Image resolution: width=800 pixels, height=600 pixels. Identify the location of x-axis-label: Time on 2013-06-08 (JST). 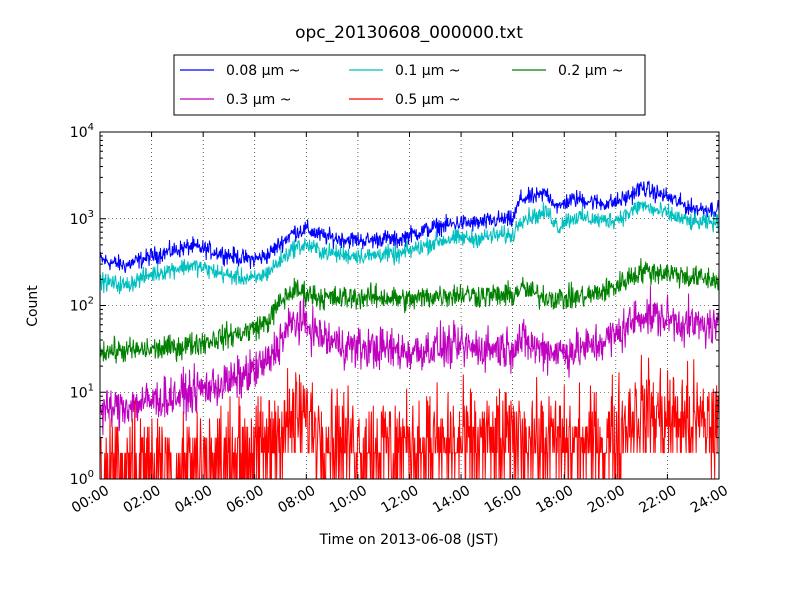
(409, 540).